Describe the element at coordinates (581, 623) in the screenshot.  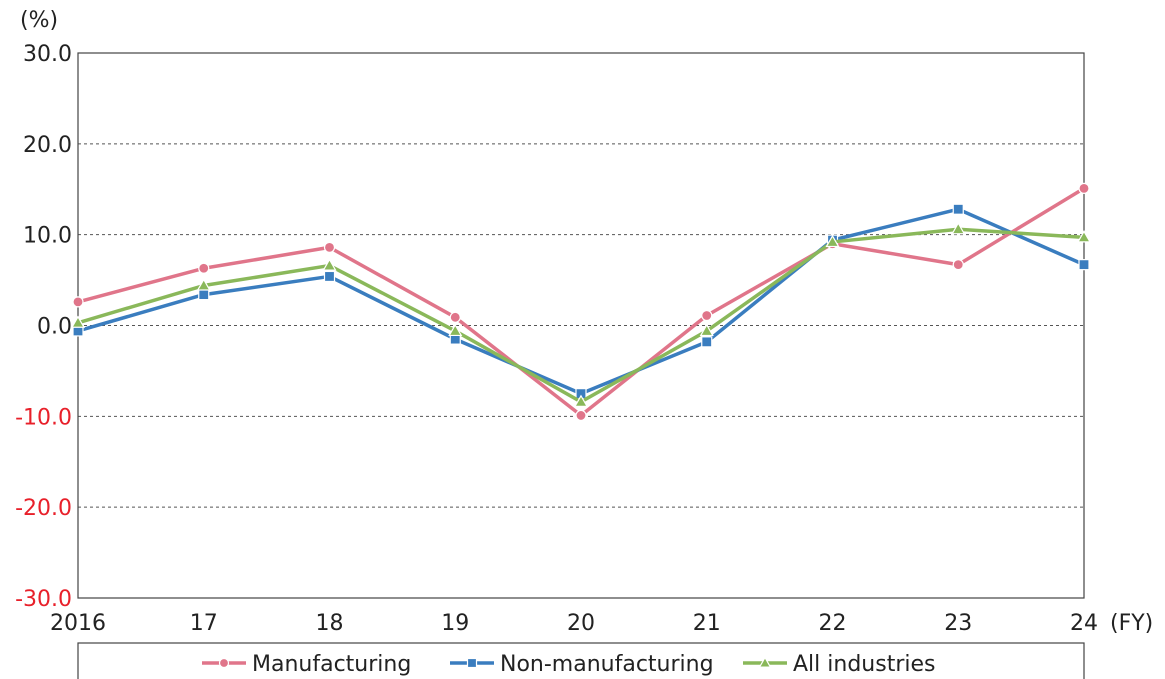
I see `x-tick-label: 20` at that location.